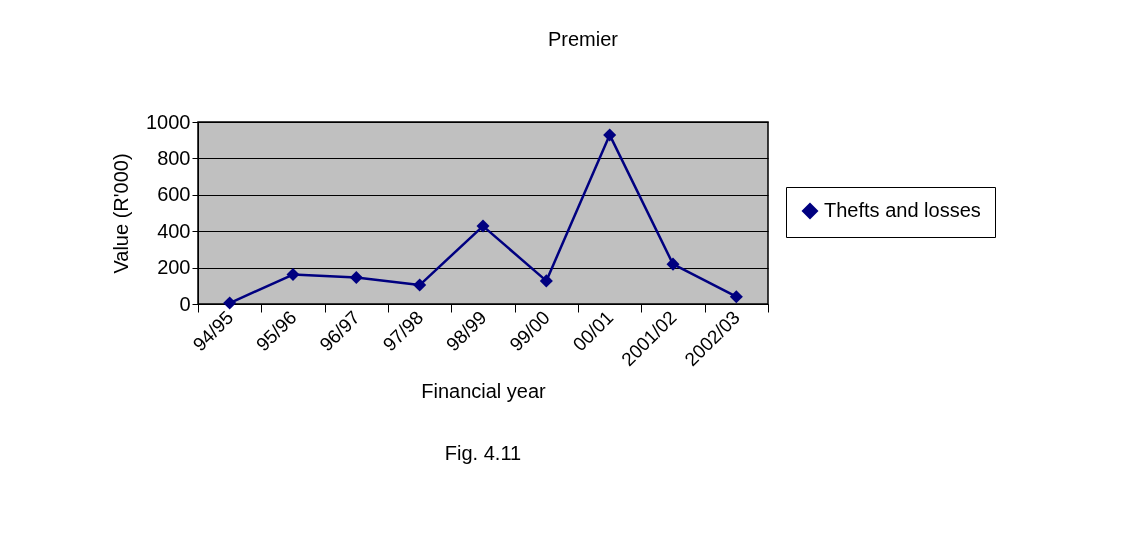 The image size is (1124, 536). Describe the element at coordinates (484, 391) in the screenshot. I see `x-axis-title: Financial year` at that location.